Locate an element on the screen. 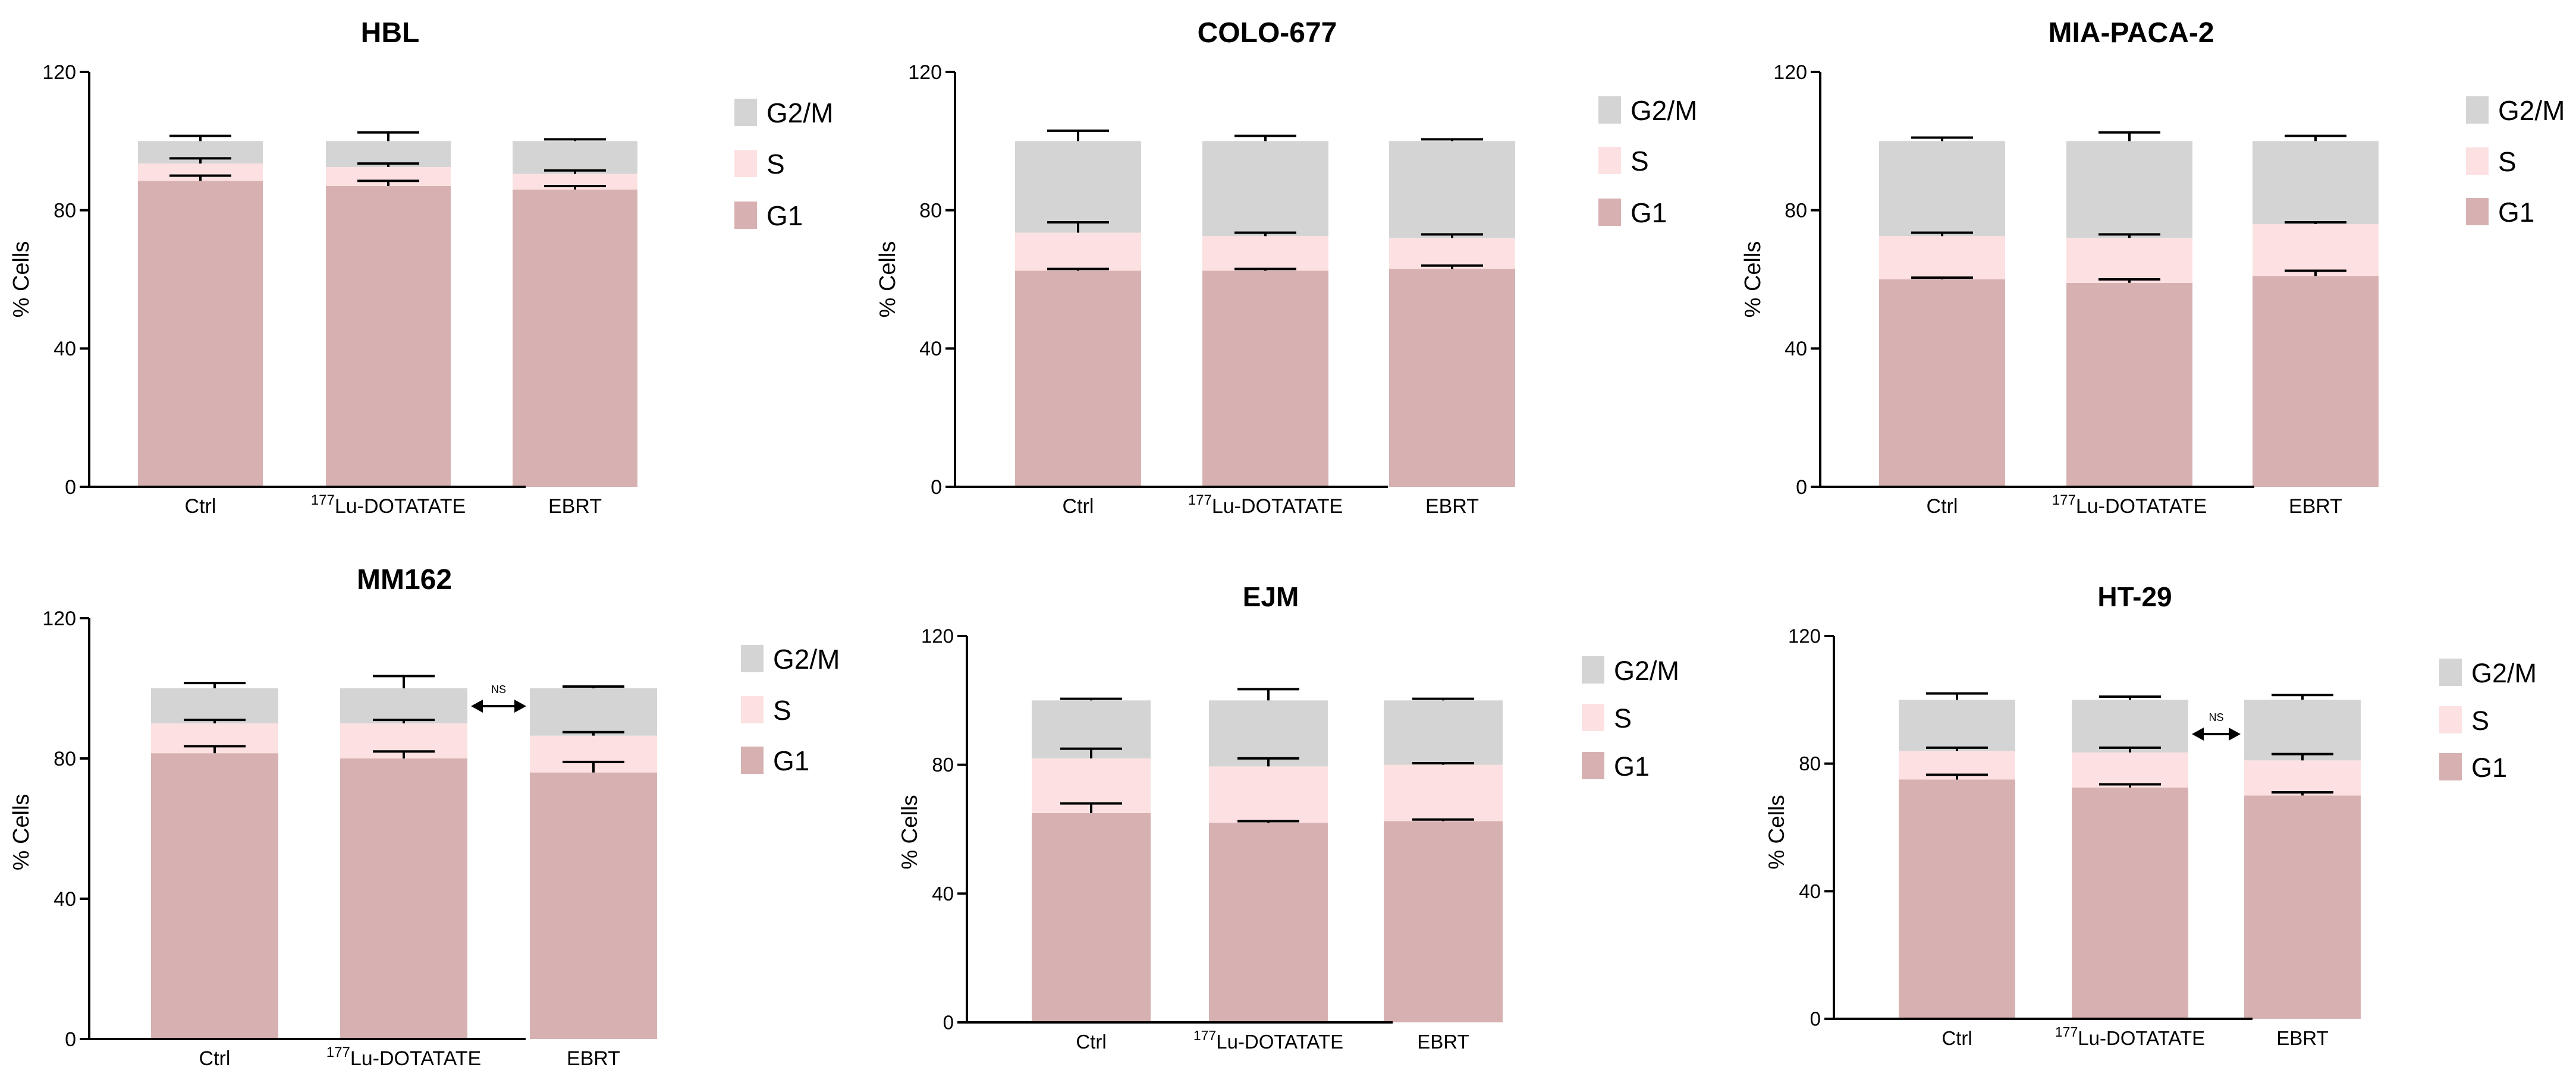 The width and height of the screenshot is (2576, 1083). ns-label: NS is located at coordinates (498, 689).